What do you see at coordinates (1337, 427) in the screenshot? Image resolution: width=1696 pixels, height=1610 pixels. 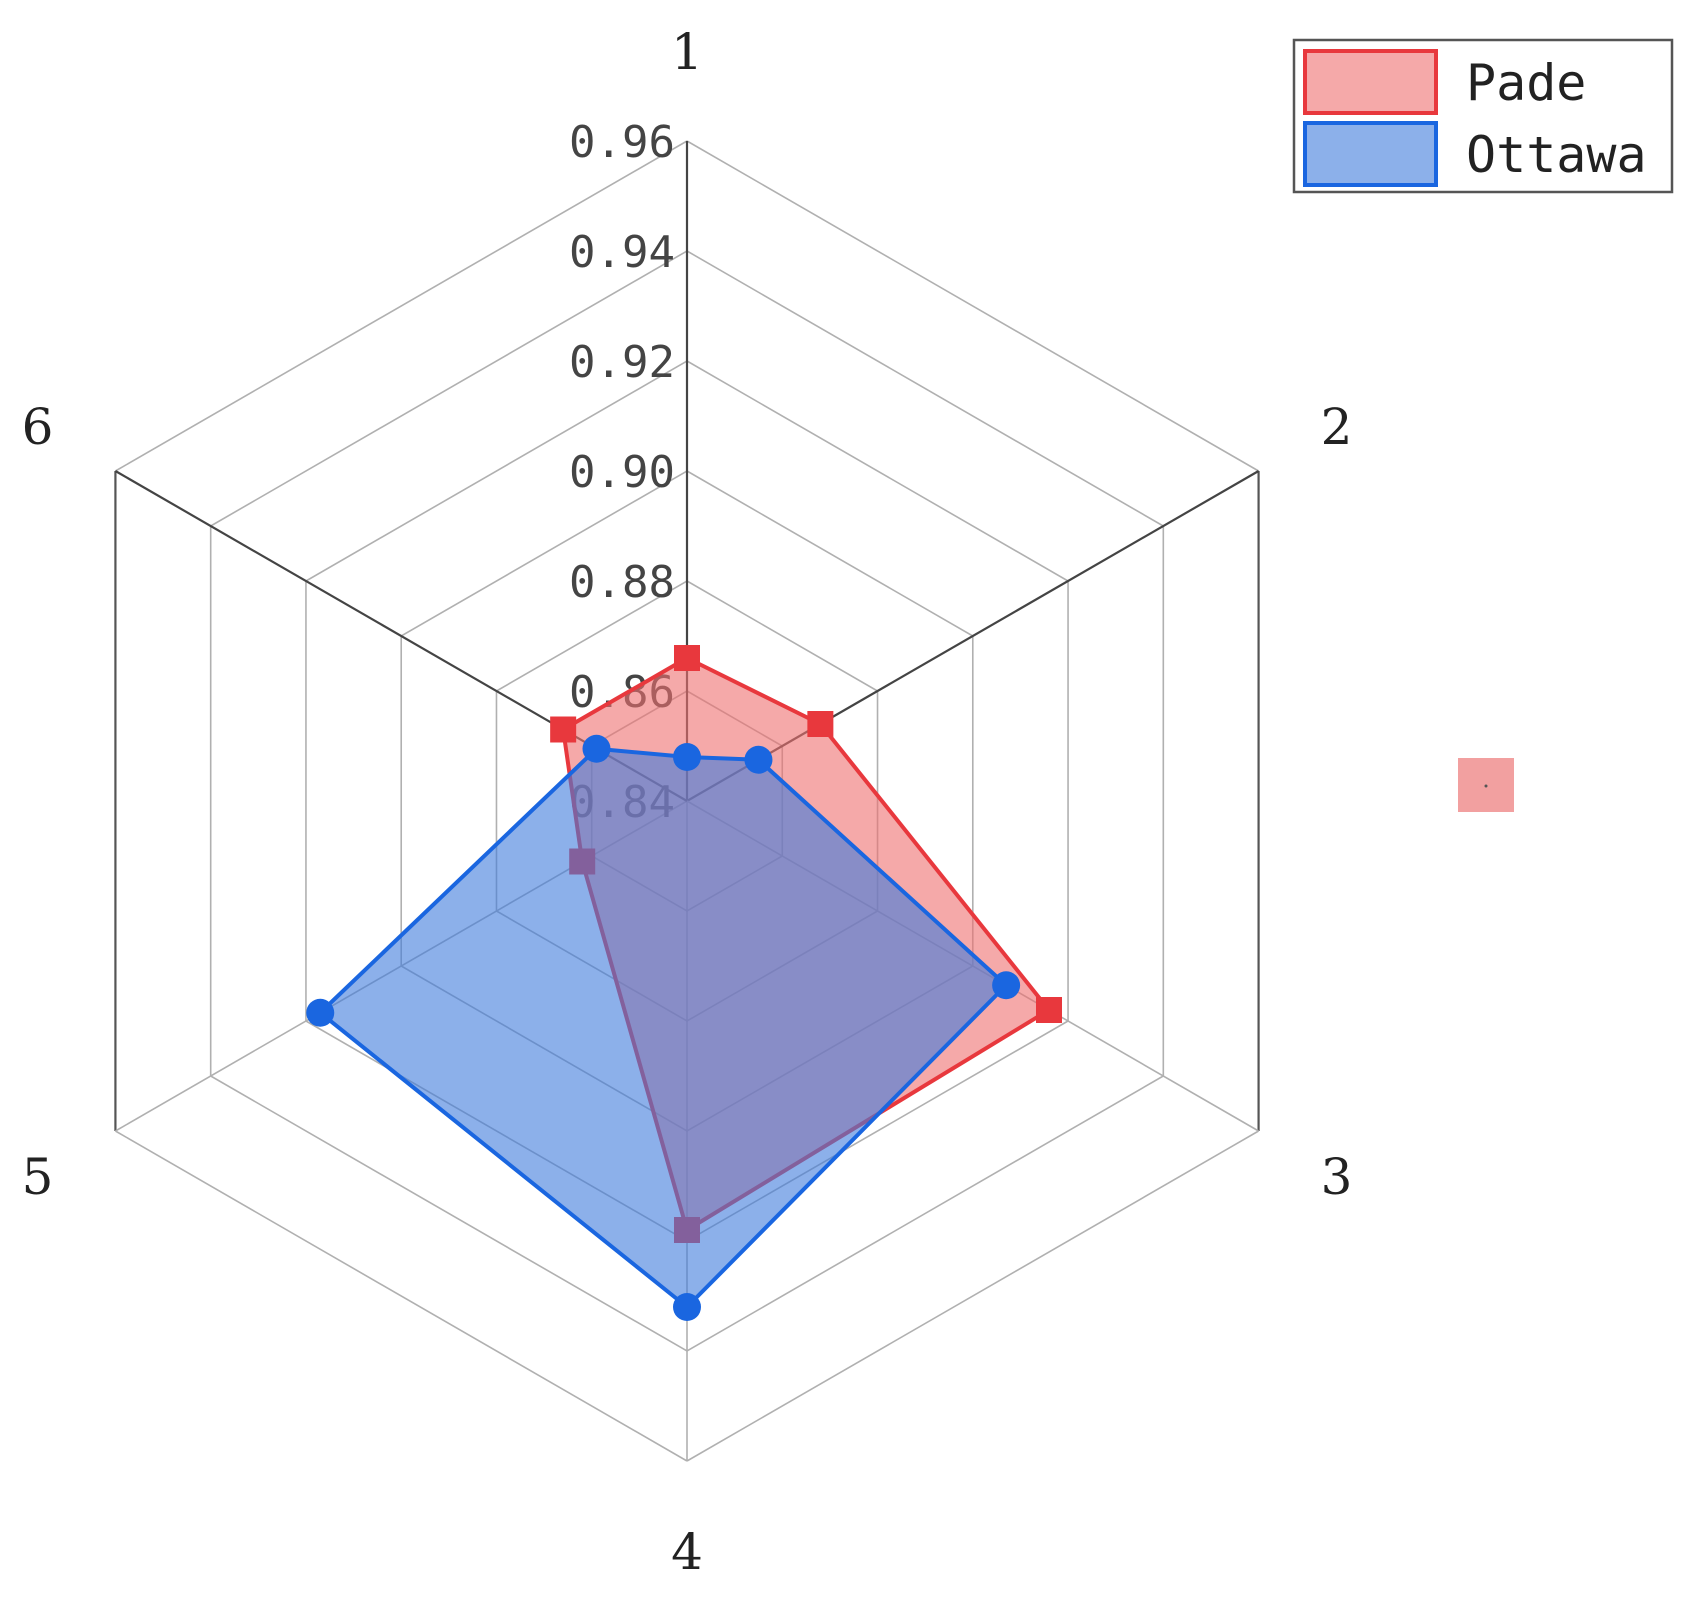 I see `axis-label: 2` at bounding box center [1337, 427].